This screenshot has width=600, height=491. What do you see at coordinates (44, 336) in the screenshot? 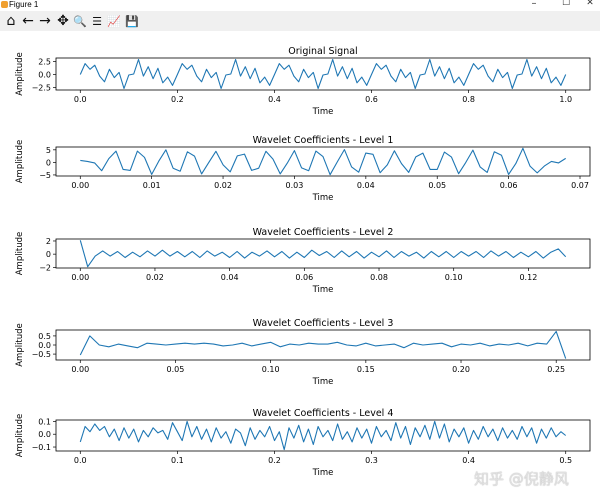
I see `y-tick-label: 0.5` at bounding box center [44, 336].